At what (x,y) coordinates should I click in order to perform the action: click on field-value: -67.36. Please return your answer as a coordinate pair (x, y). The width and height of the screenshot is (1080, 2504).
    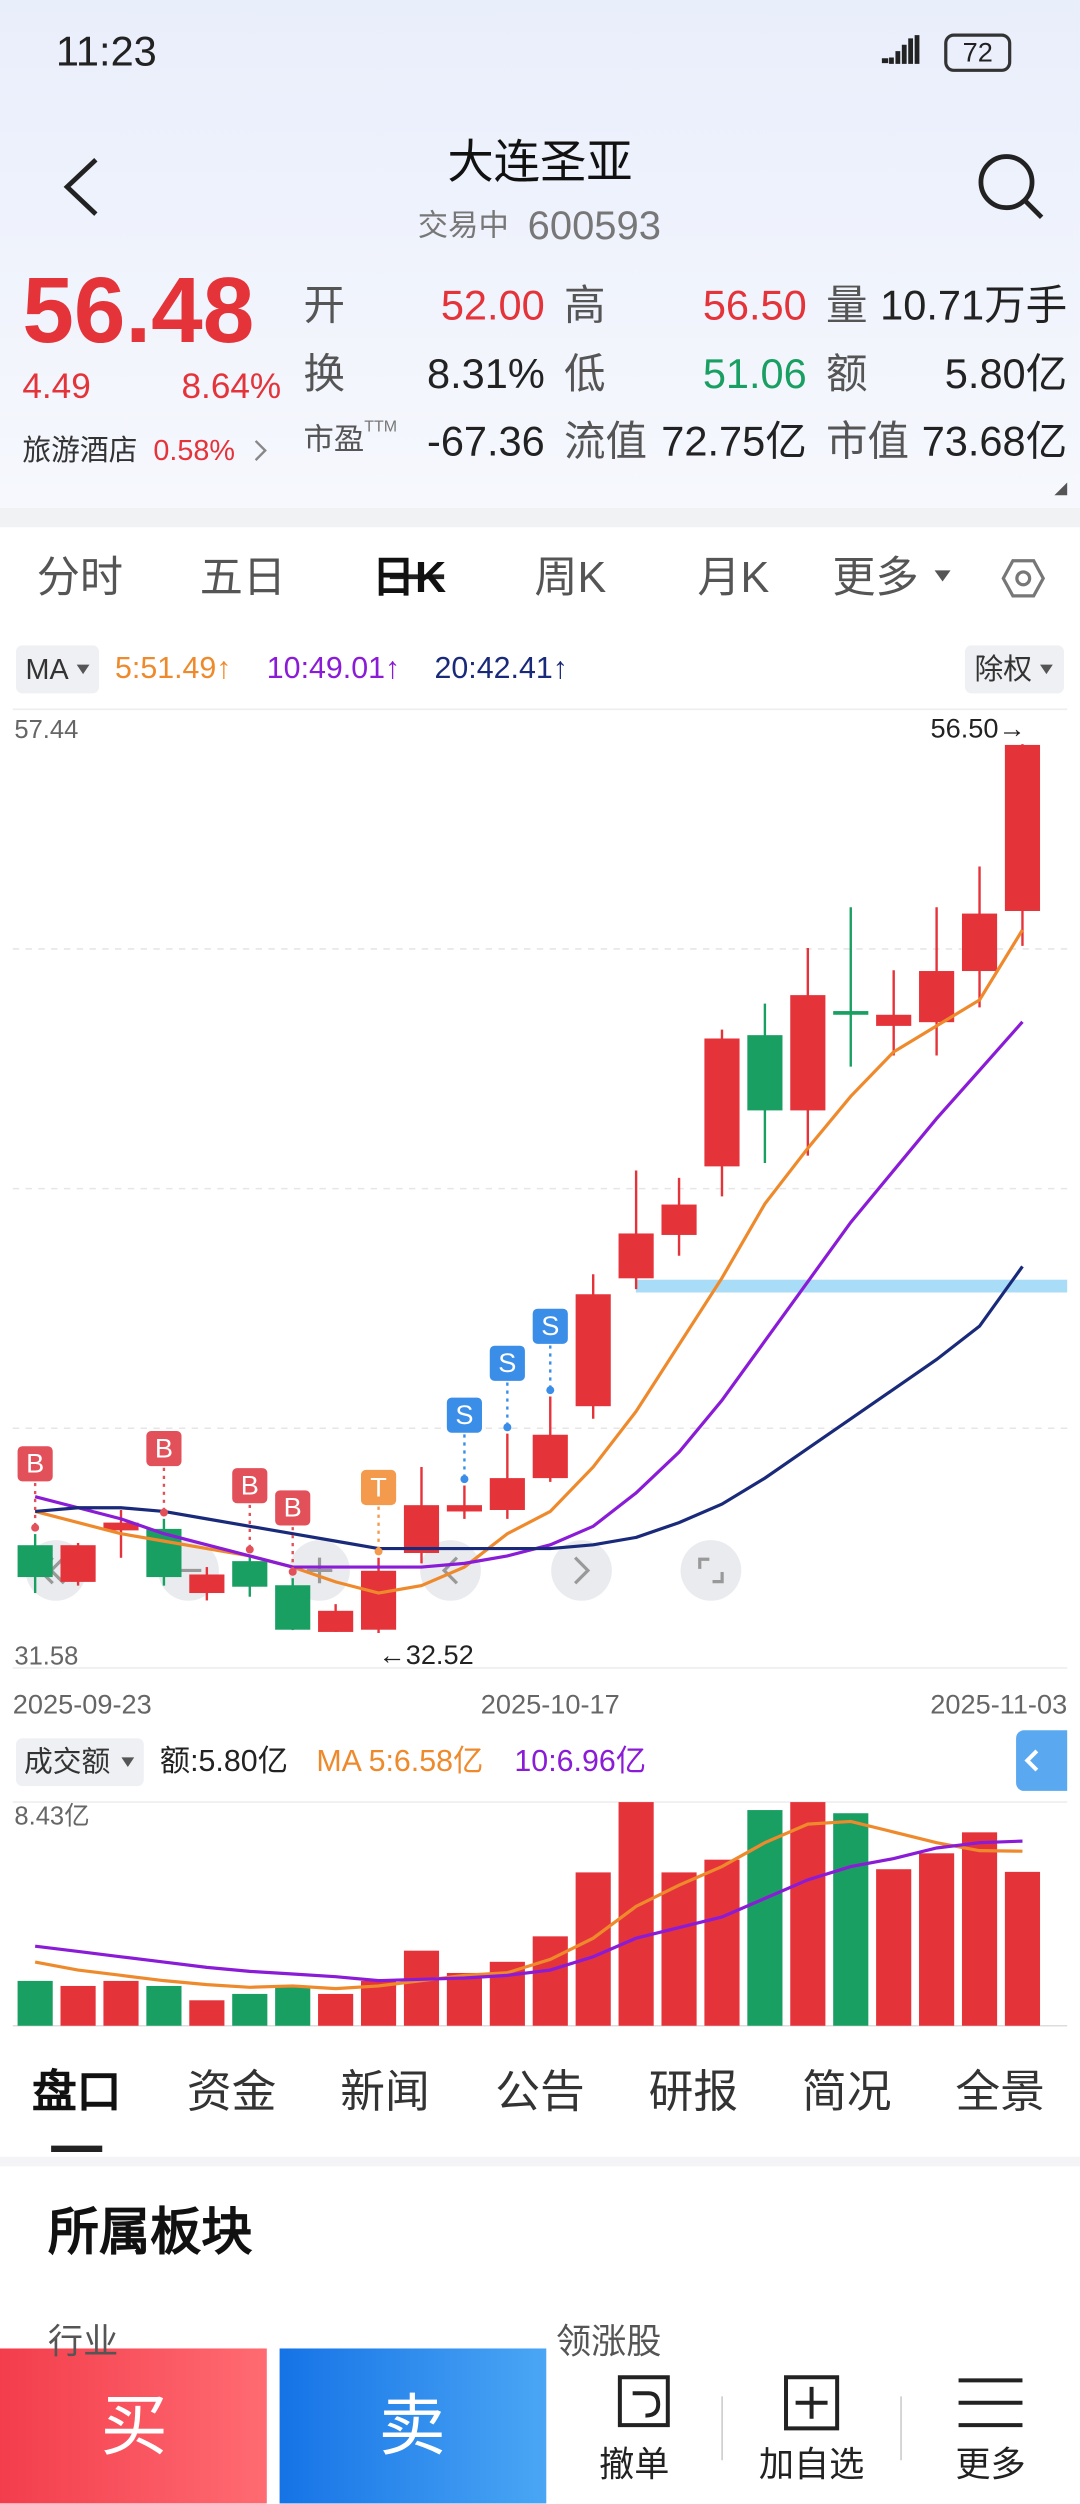
    Looking at the image, I should click on (485, 440).